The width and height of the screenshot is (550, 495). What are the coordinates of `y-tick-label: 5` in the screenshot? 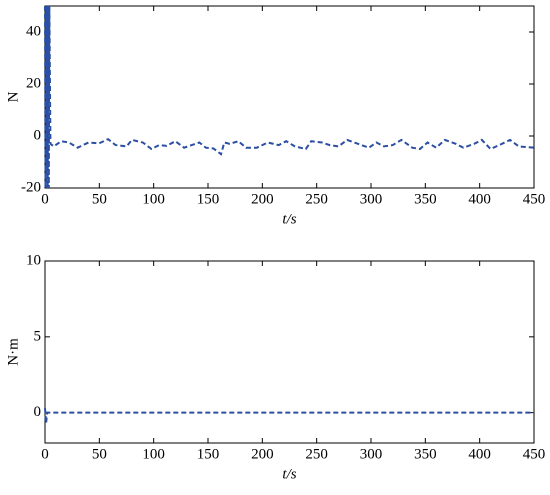 It's located at (38, 336).